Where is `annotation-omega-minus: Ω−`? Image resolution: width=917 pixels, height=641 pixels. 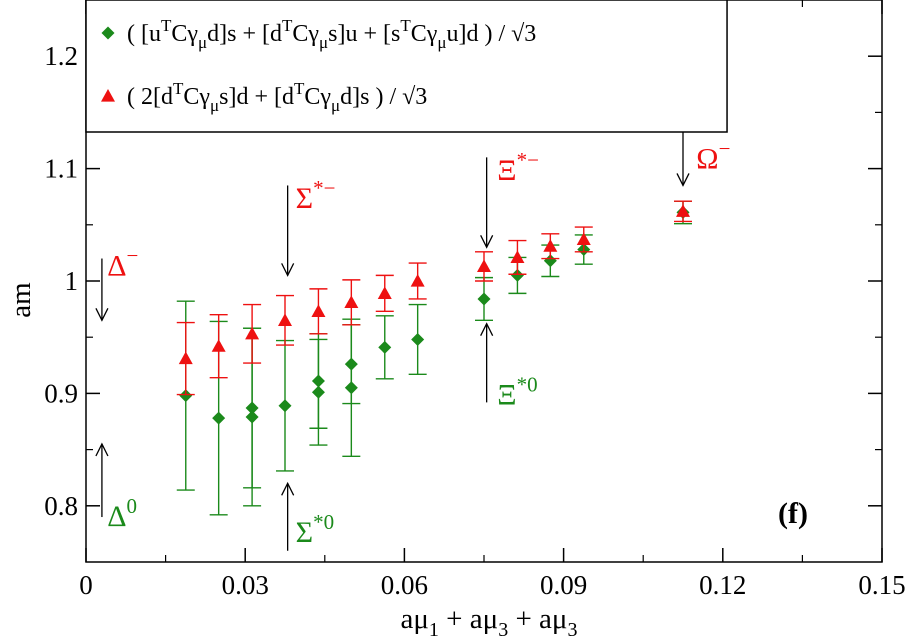 annotation-omega-minus: Ω− is located at coordinates (703, 155).